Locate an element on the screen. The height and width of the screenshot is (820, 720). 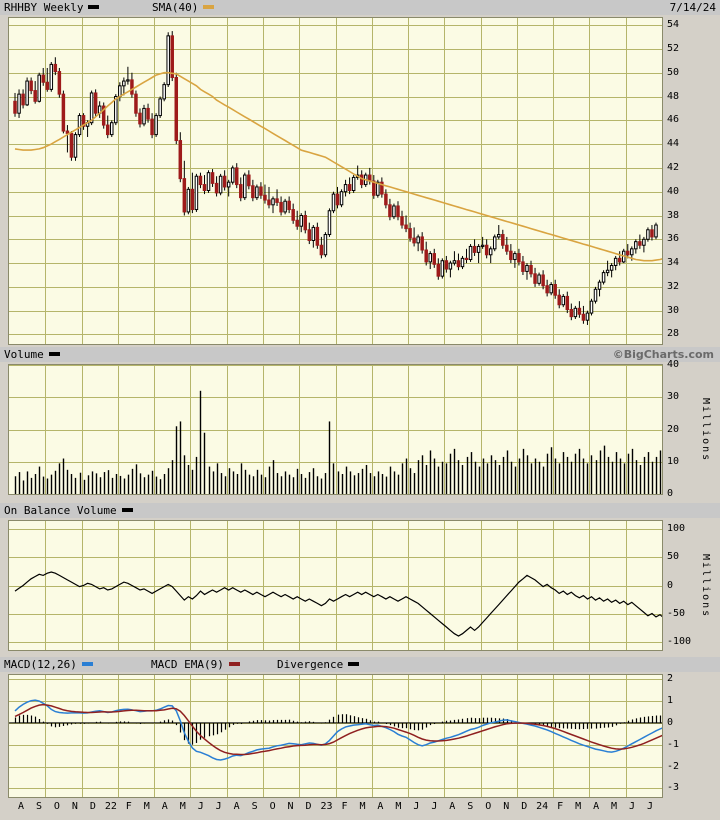
obv-chart-panel is located at coordinates (335, 585).